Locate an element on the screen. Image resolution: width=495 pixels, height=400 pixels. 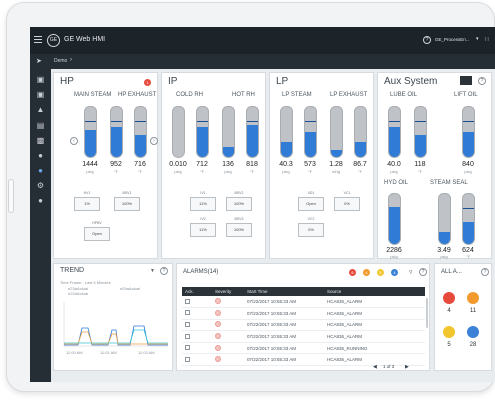
prev-page-icon: ◀ is located at coordinates (375, 367).